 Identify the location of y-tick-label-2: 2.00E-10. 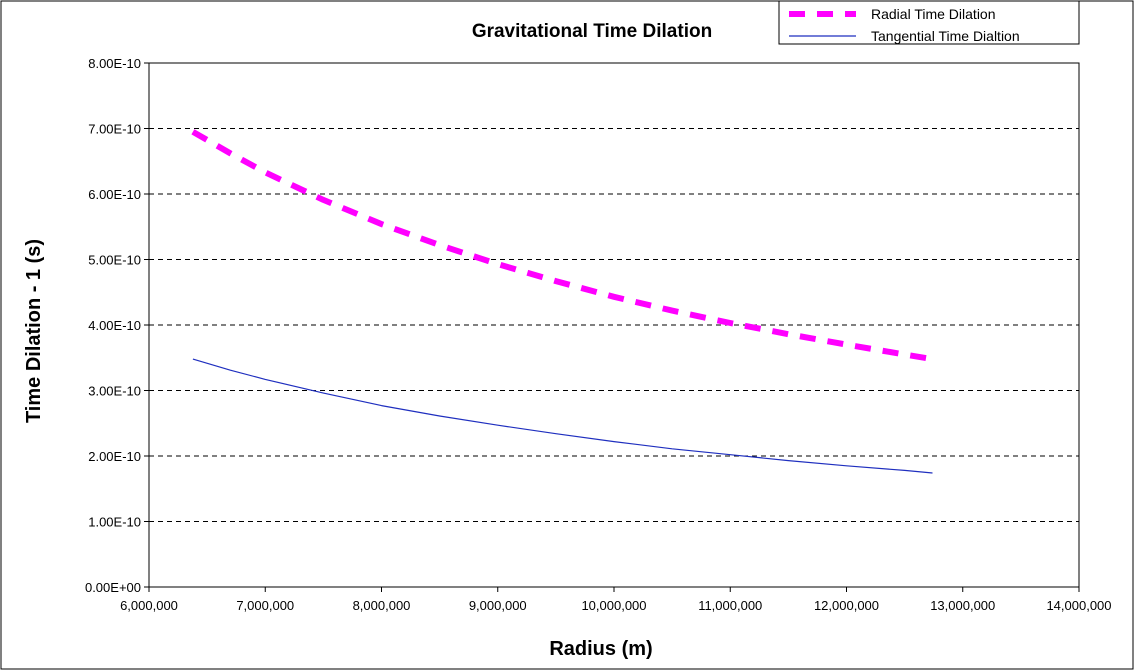
(114, 456).